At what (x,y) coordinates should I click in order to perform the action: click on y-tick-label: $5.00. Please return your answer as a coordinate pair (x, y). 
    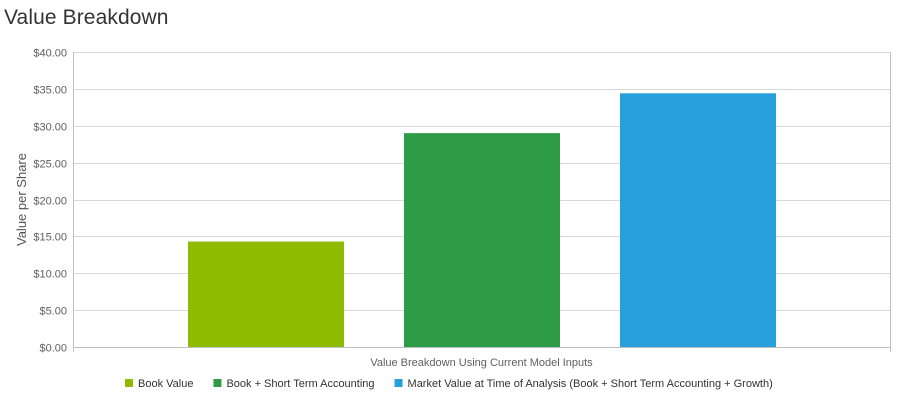
    Looking at the image, I should click on (53, 312).